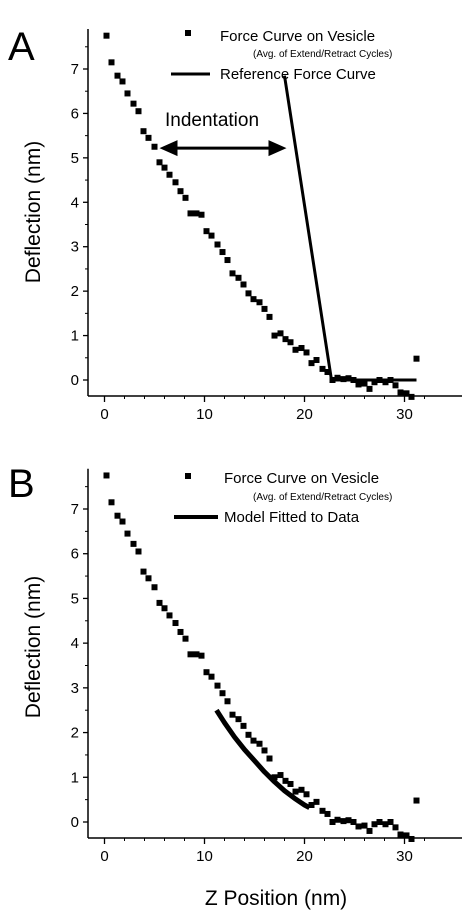  Describe the element at coordinates (75, 202) in the screenshot. I see `y-tick-label-a: 4` at that location.